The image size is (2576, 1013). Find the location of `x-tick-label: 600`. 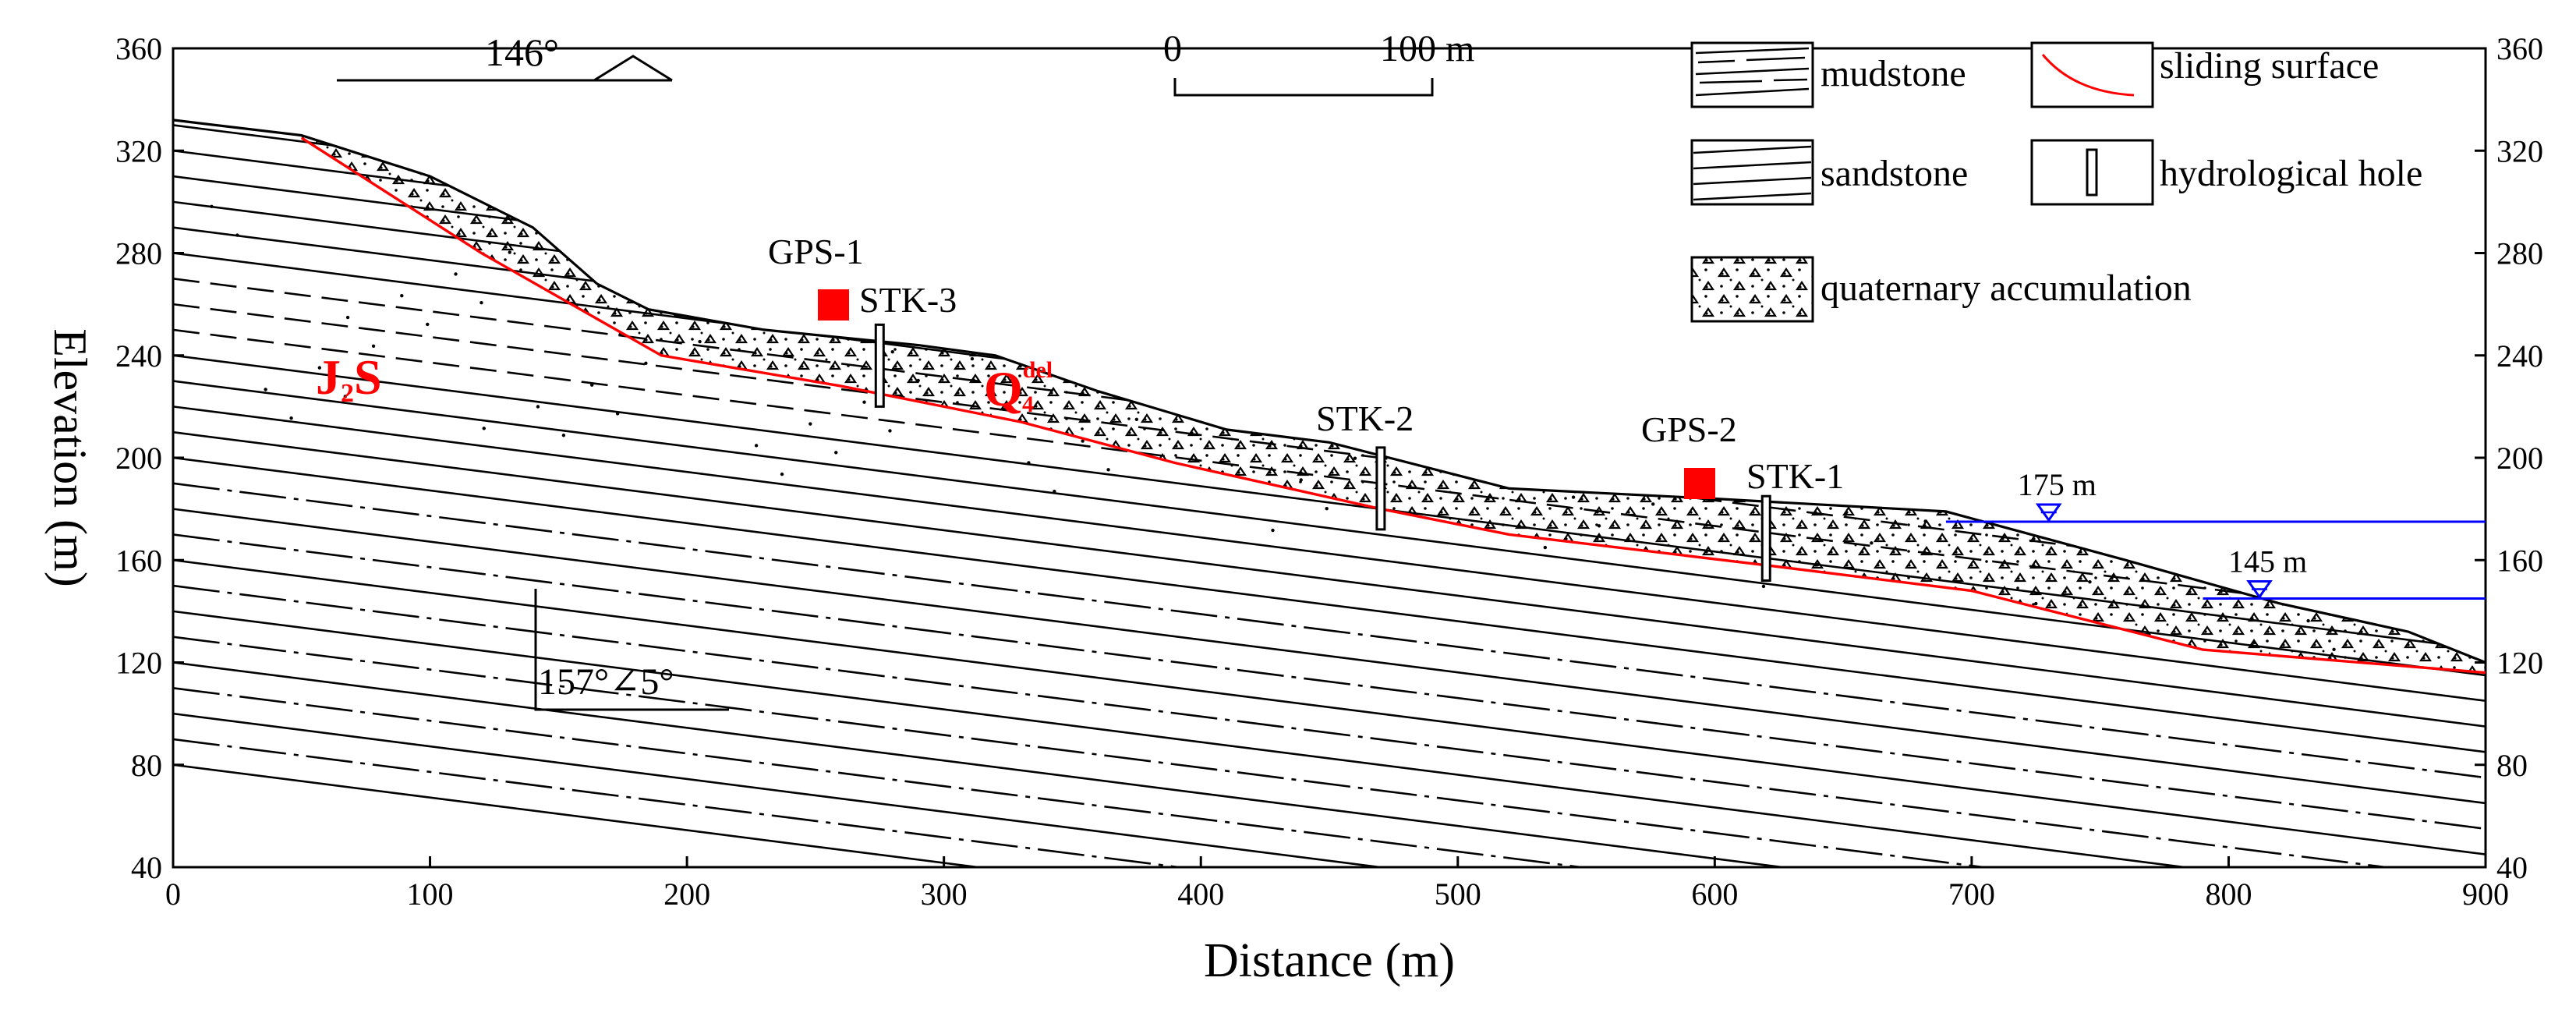

x-tick-label: 600 is located at coordinates (1714, 895).